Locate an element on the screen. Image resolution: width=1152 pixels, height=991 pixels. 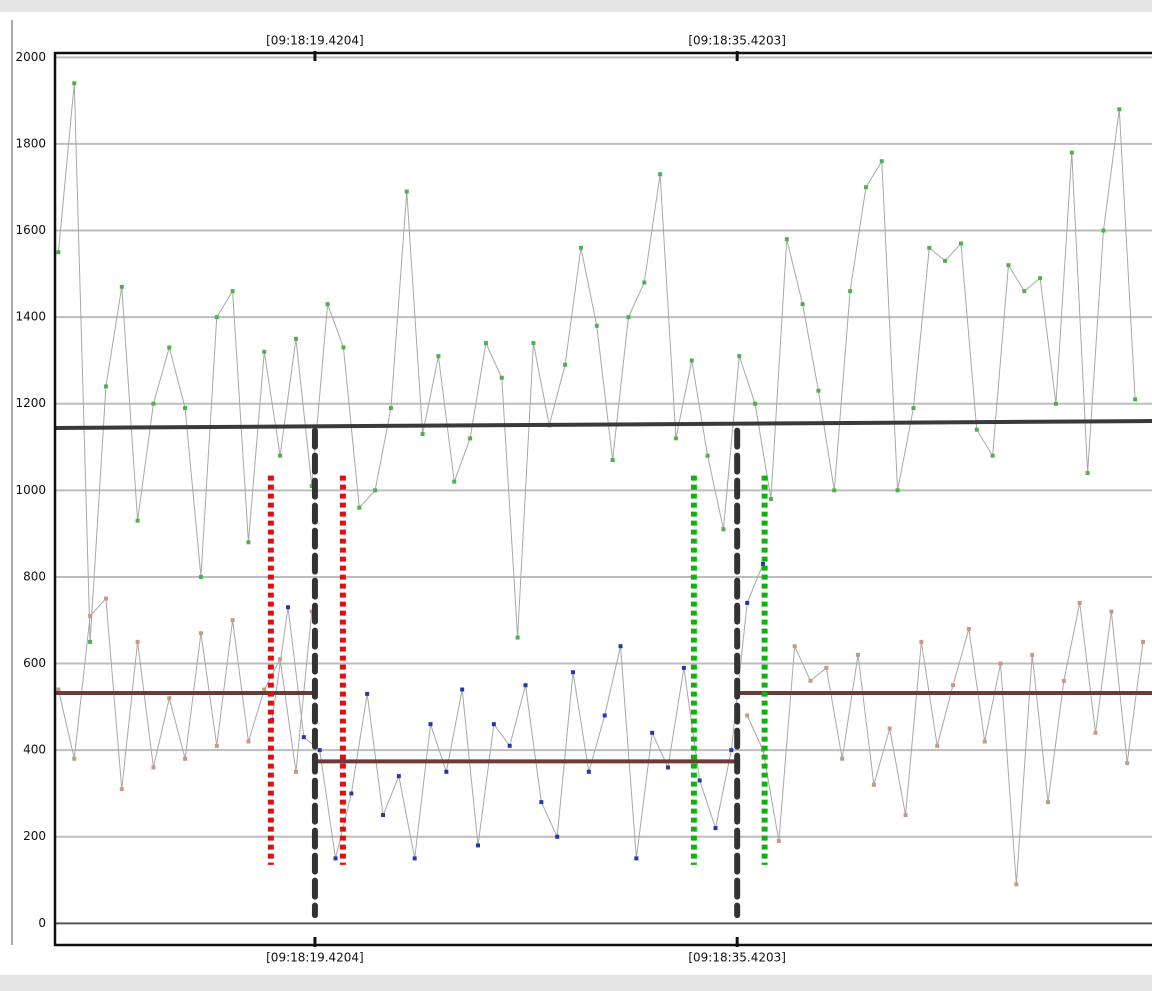
x-tick-label: [09:18:35.4203] is located at coordinates (737, 958).